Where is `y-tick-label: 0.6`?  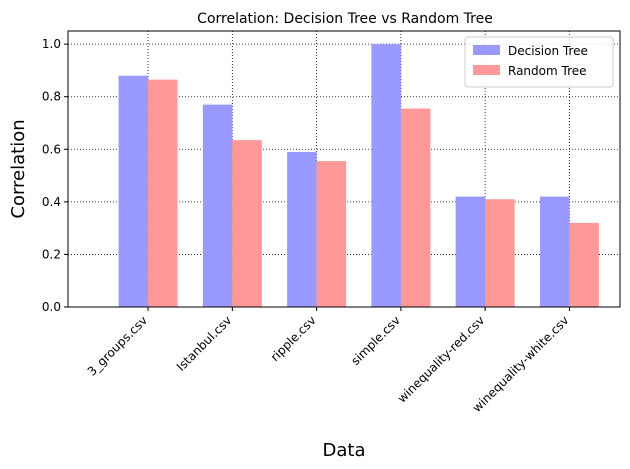
y-tick-label: 0.6 is located at coordinates (51, 149).